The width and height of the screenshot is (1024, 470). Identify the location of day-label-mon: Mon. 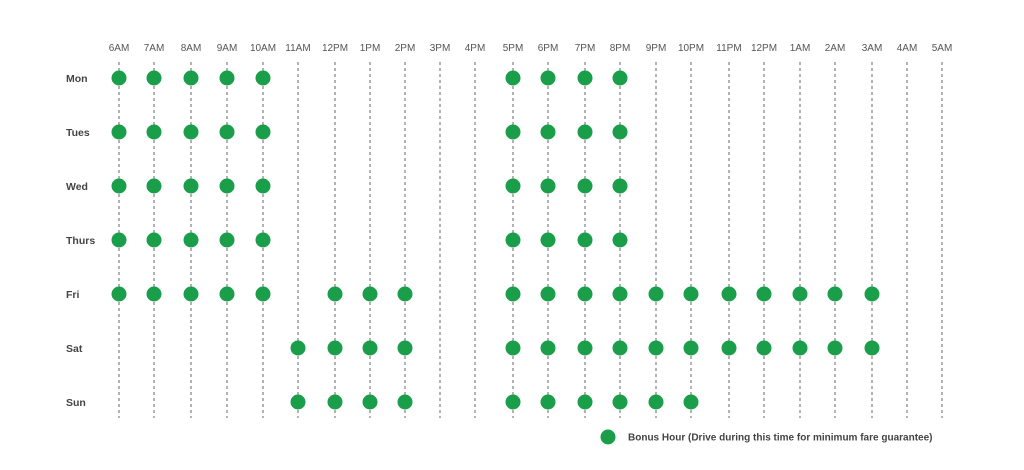
(77, 79).